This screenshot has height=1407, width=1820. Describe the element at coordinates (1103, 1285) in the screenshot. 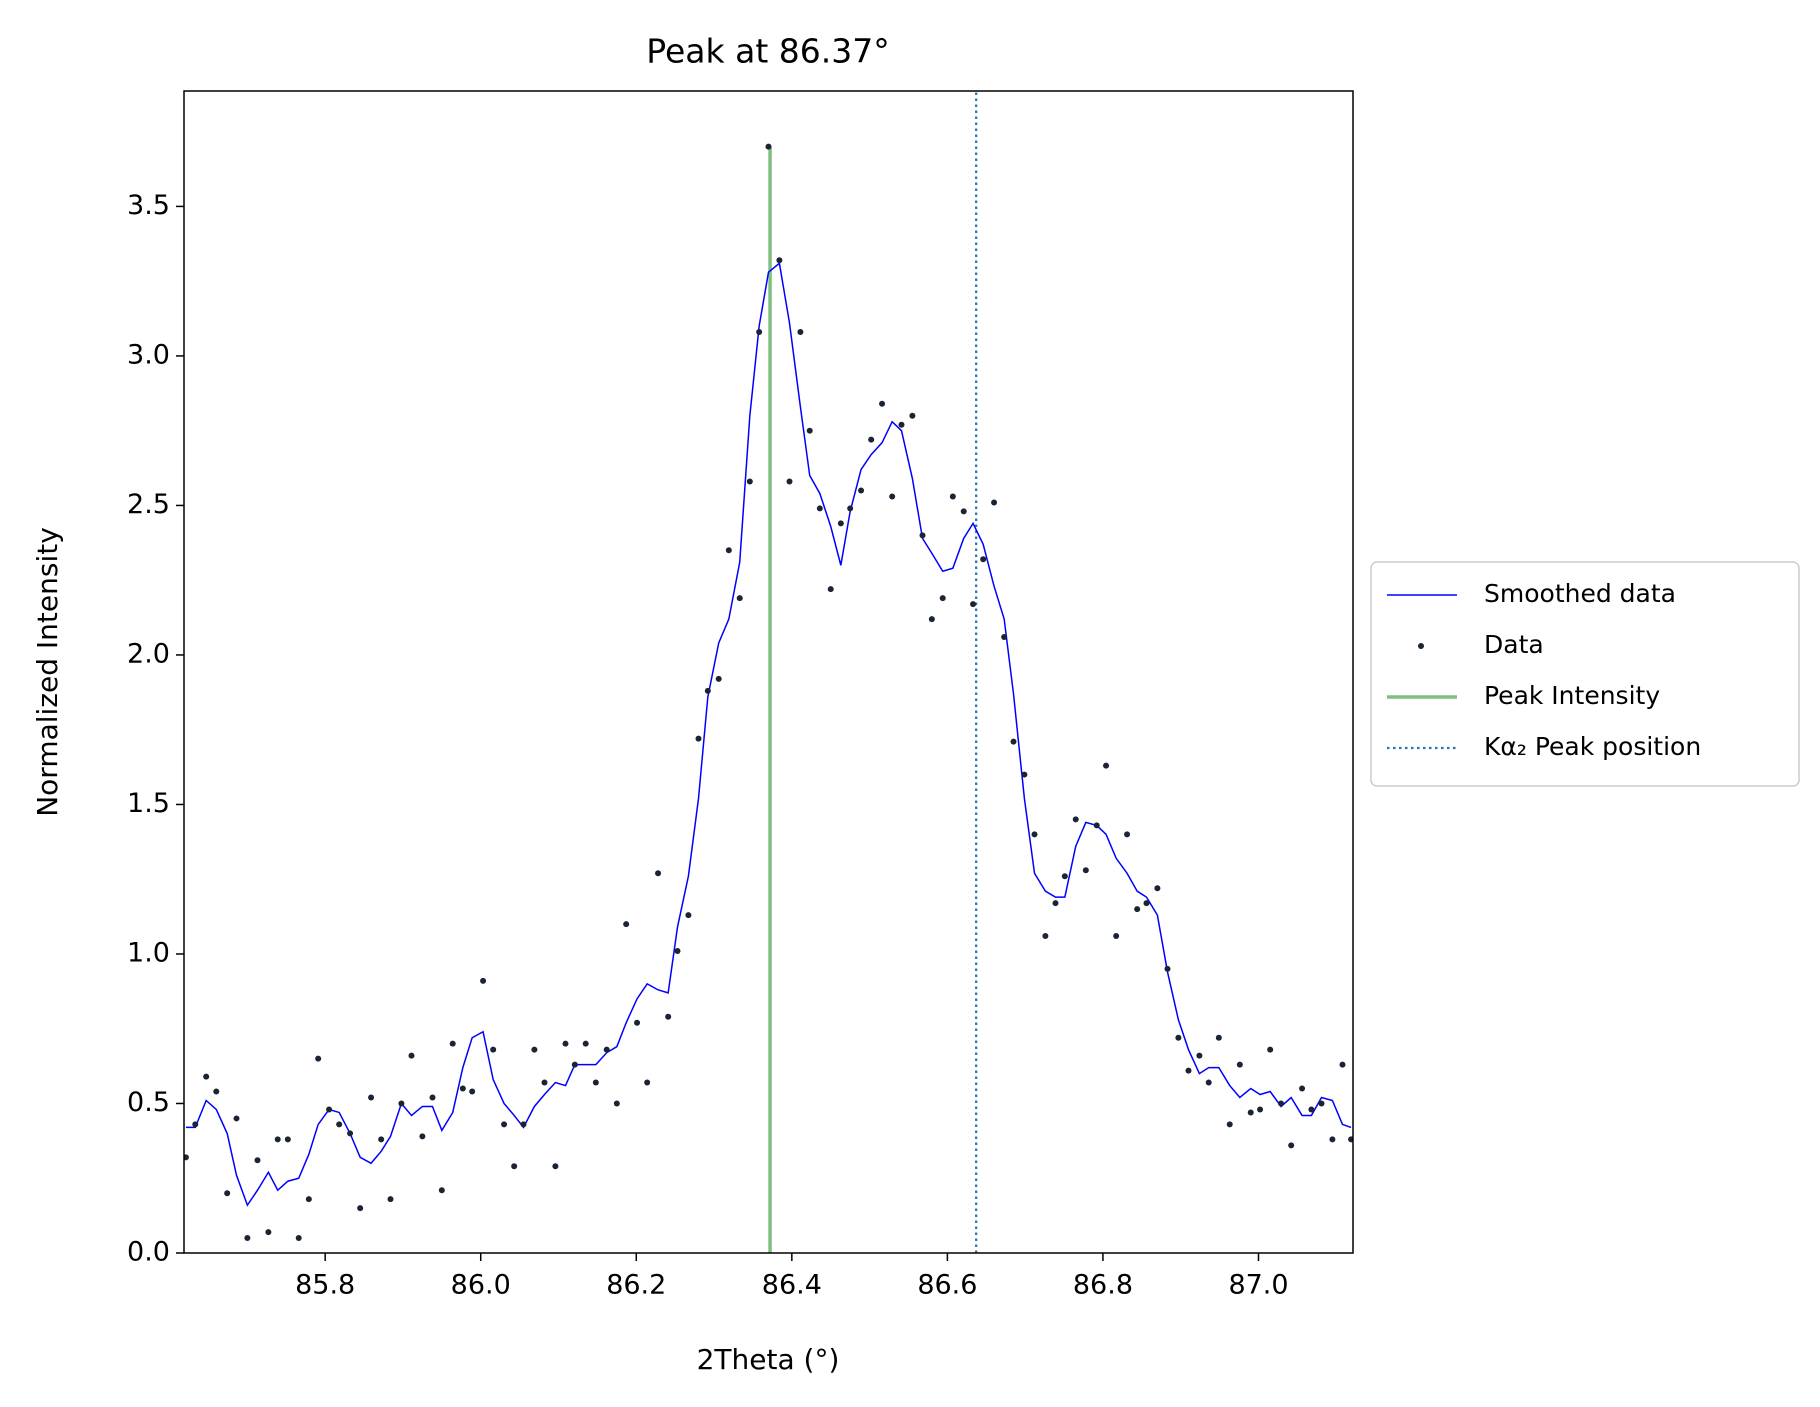

I see `x-tick-label: 86.8` at that location.